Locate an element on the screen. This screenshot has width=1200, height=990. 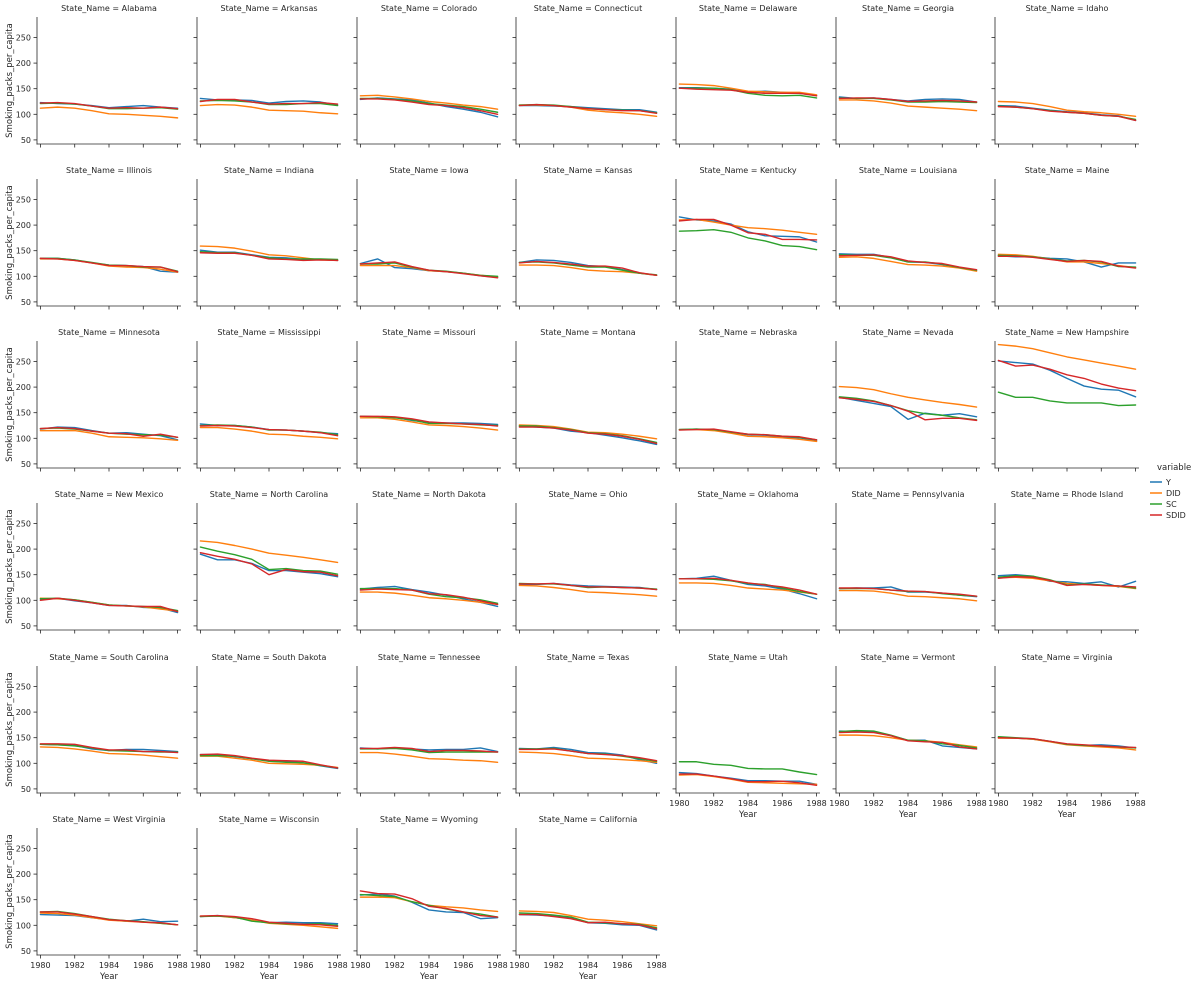
panel-title: State_Name = Kansas is located at coordinates (588, 170).